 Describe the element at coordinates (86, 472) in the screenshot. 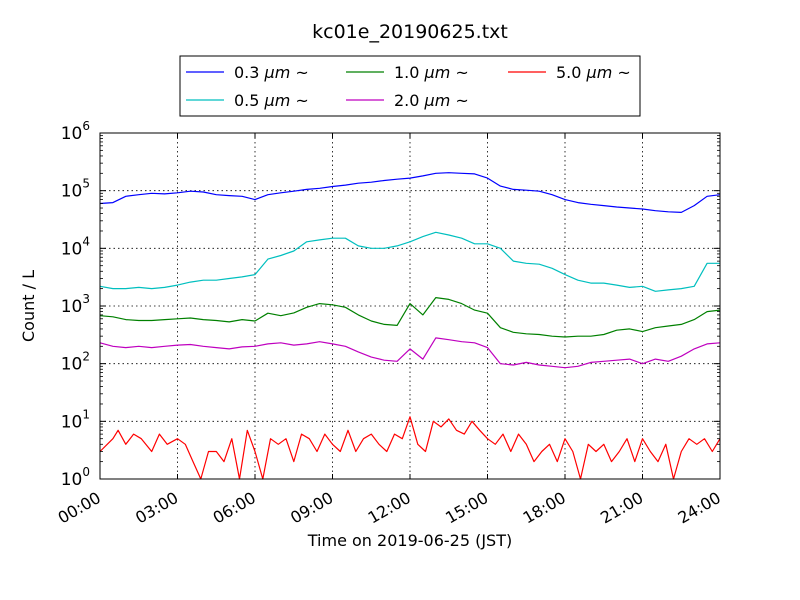

I see `y-tick-exponent: 0` at that location.